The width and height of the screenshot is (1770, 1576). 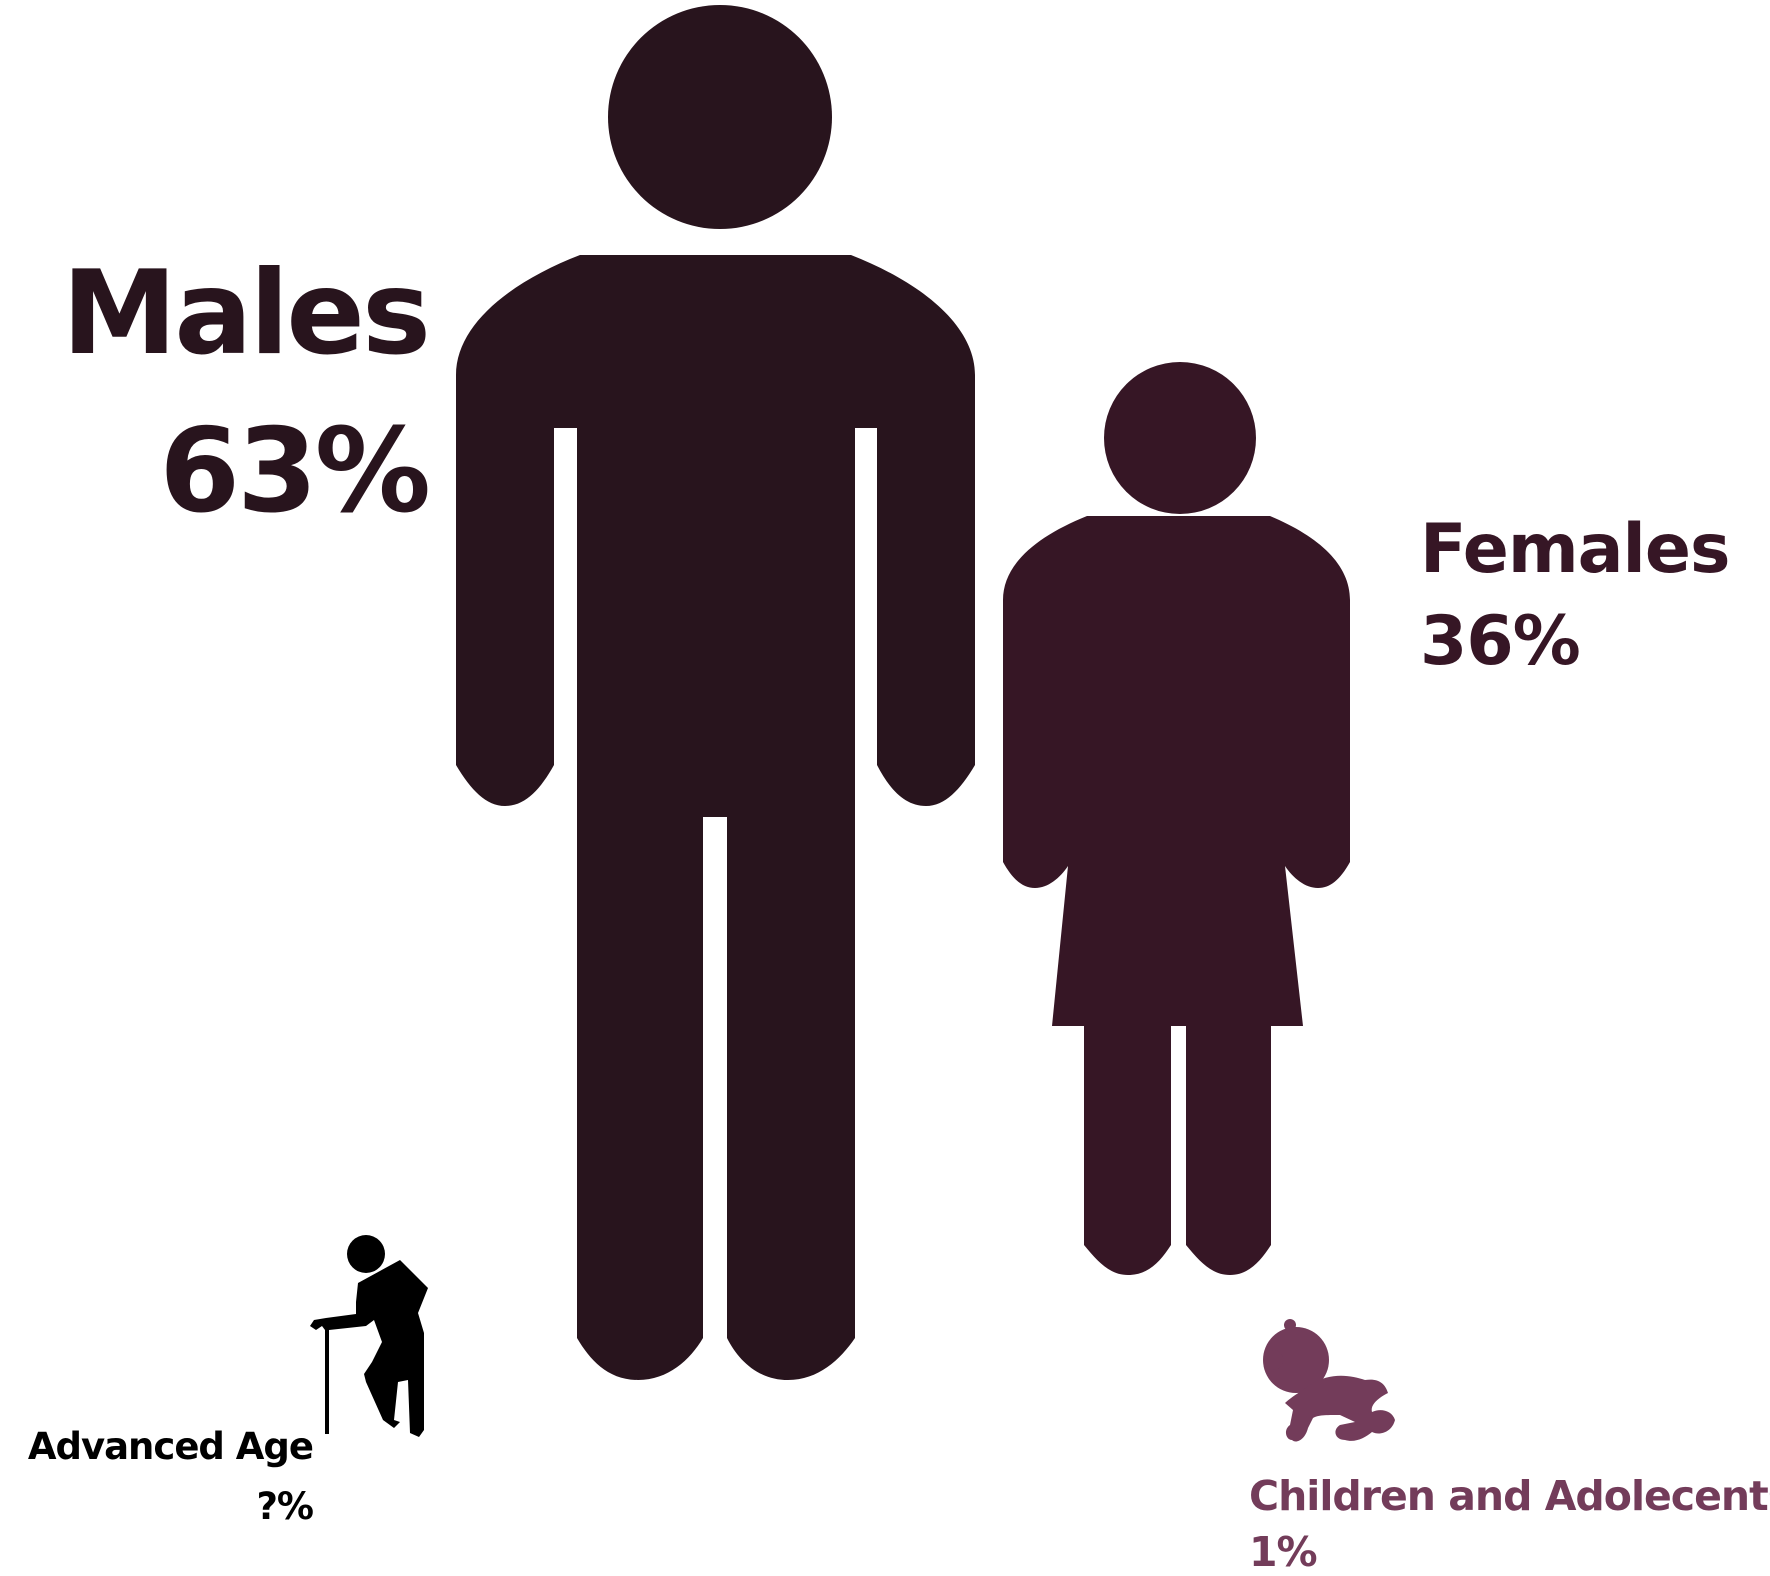 I want to click on advanced-age-label: Advanced Age, so click(x=170, y=1446).